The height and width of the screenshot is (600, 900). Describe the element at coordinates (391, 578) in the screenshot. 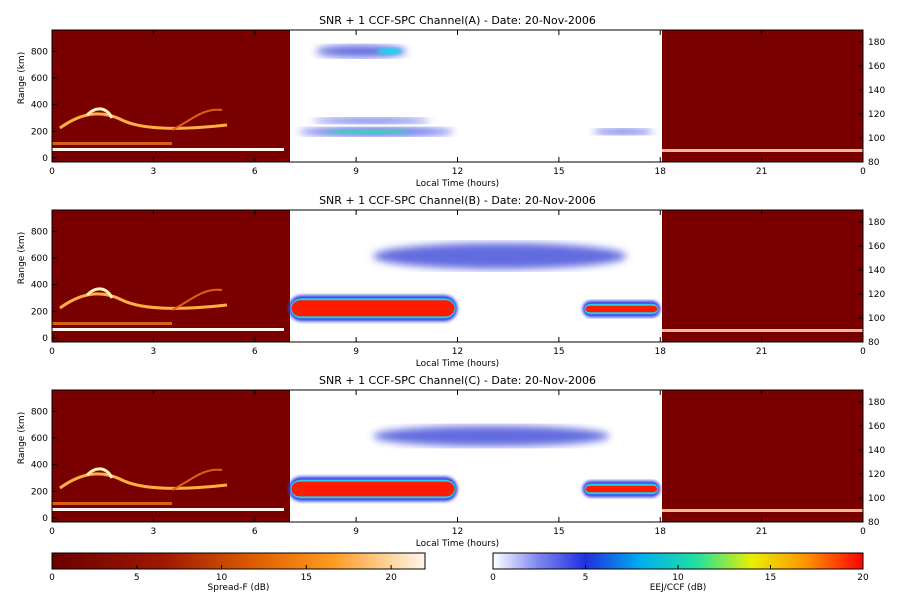

I see `colorbar-tick-label: 20` at that location.